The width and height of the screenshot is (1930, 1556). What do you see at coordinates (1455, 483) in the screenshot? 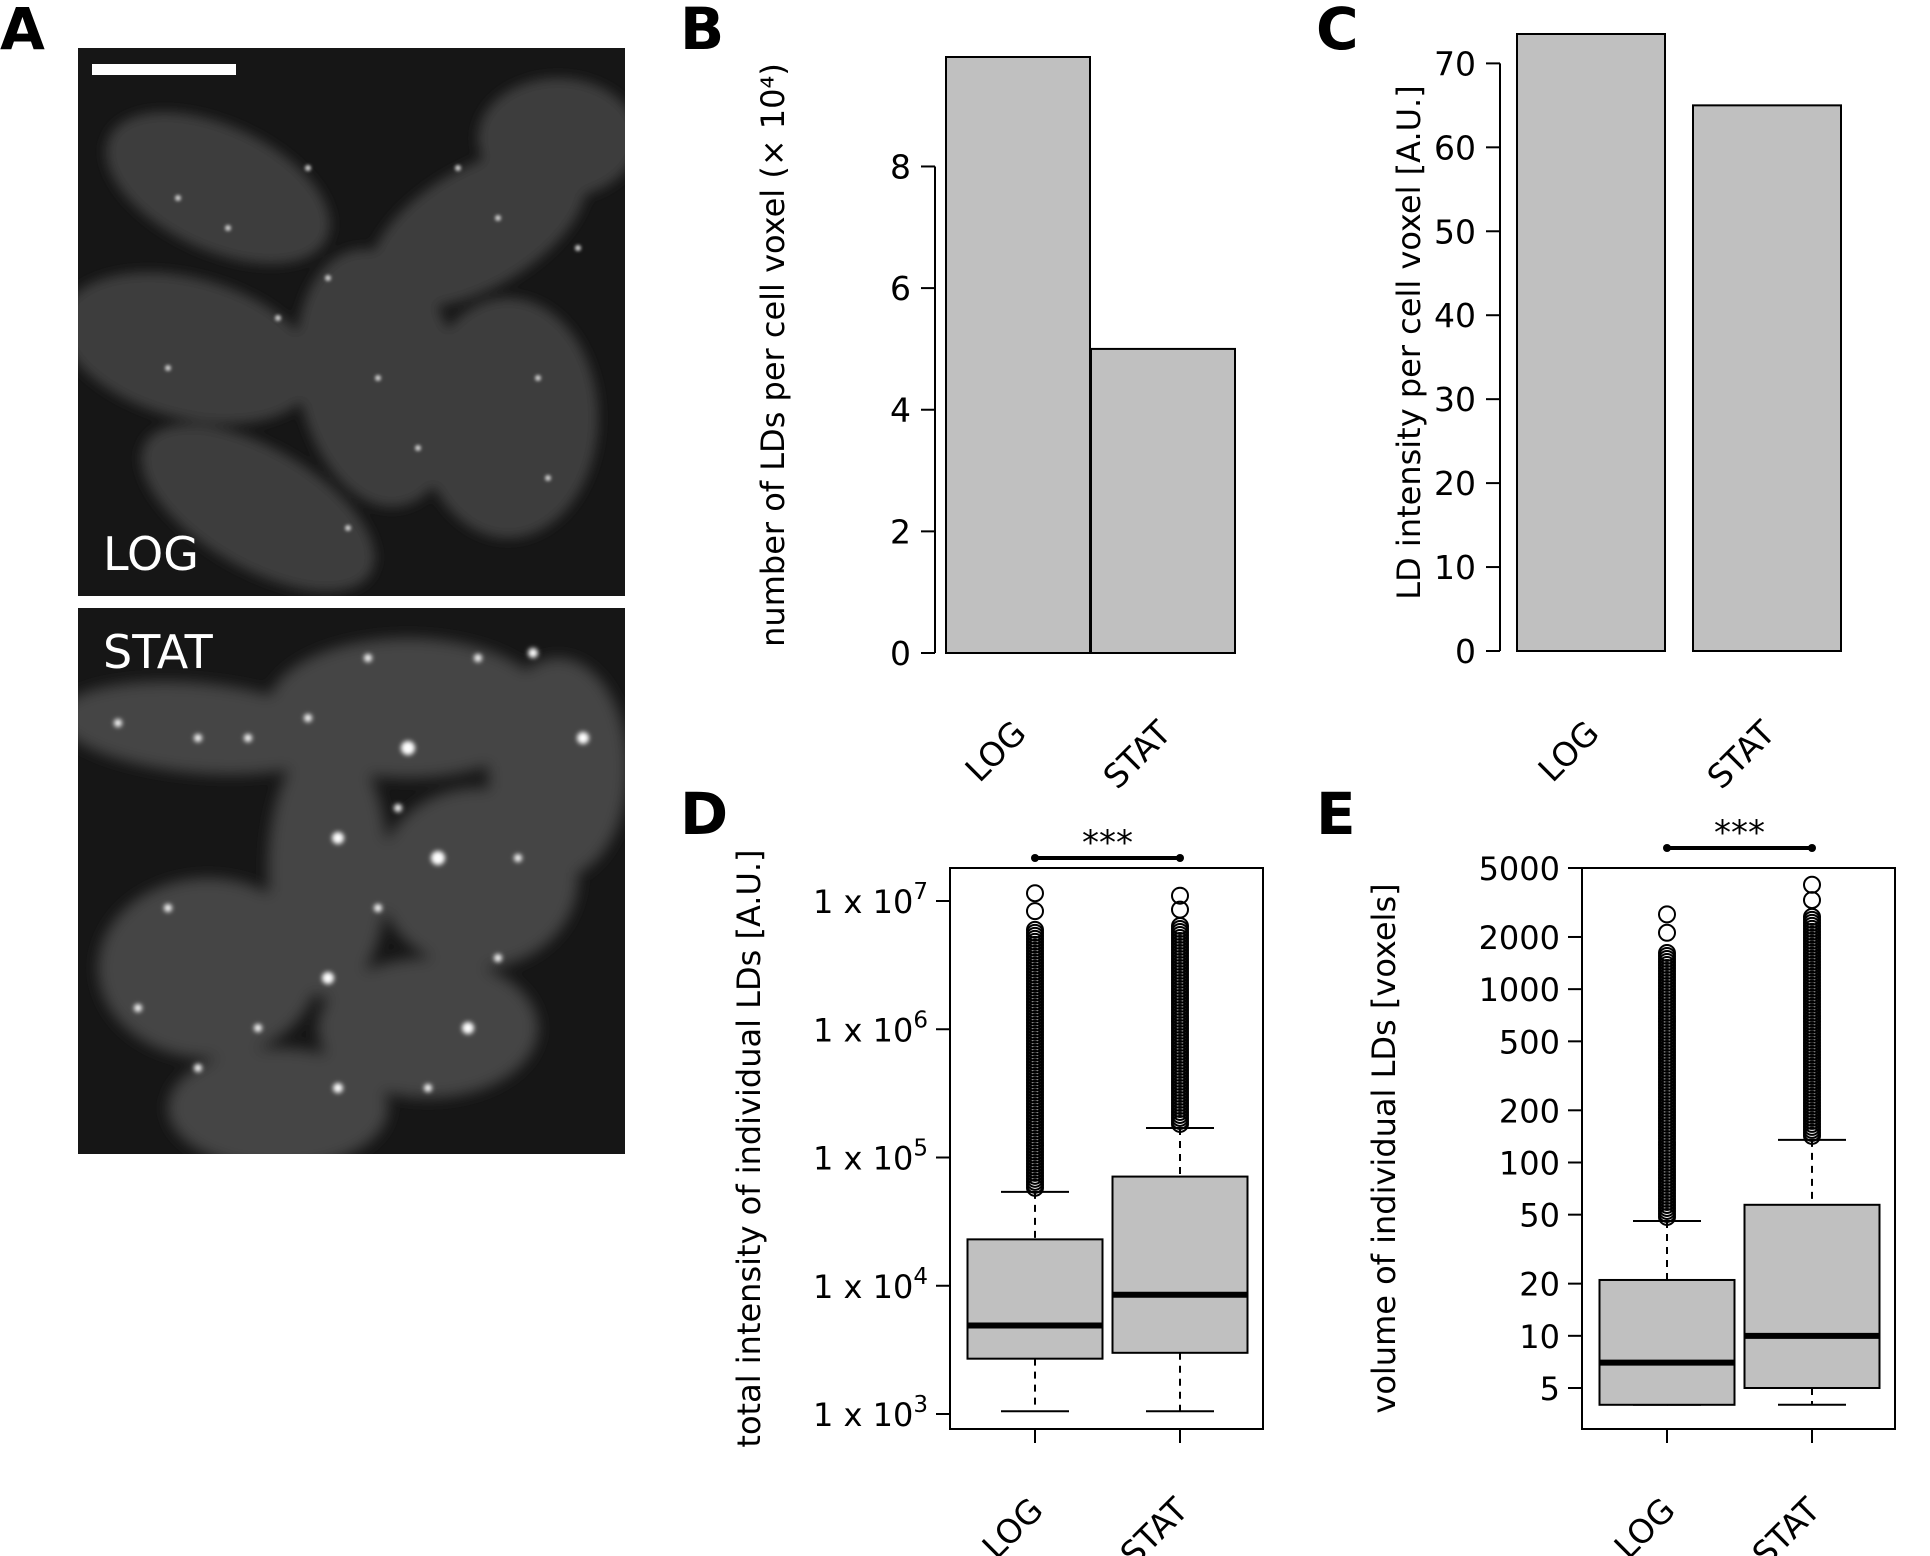
I see `y-tick-label-C-20: 20` at bounding box center [1455, 483].